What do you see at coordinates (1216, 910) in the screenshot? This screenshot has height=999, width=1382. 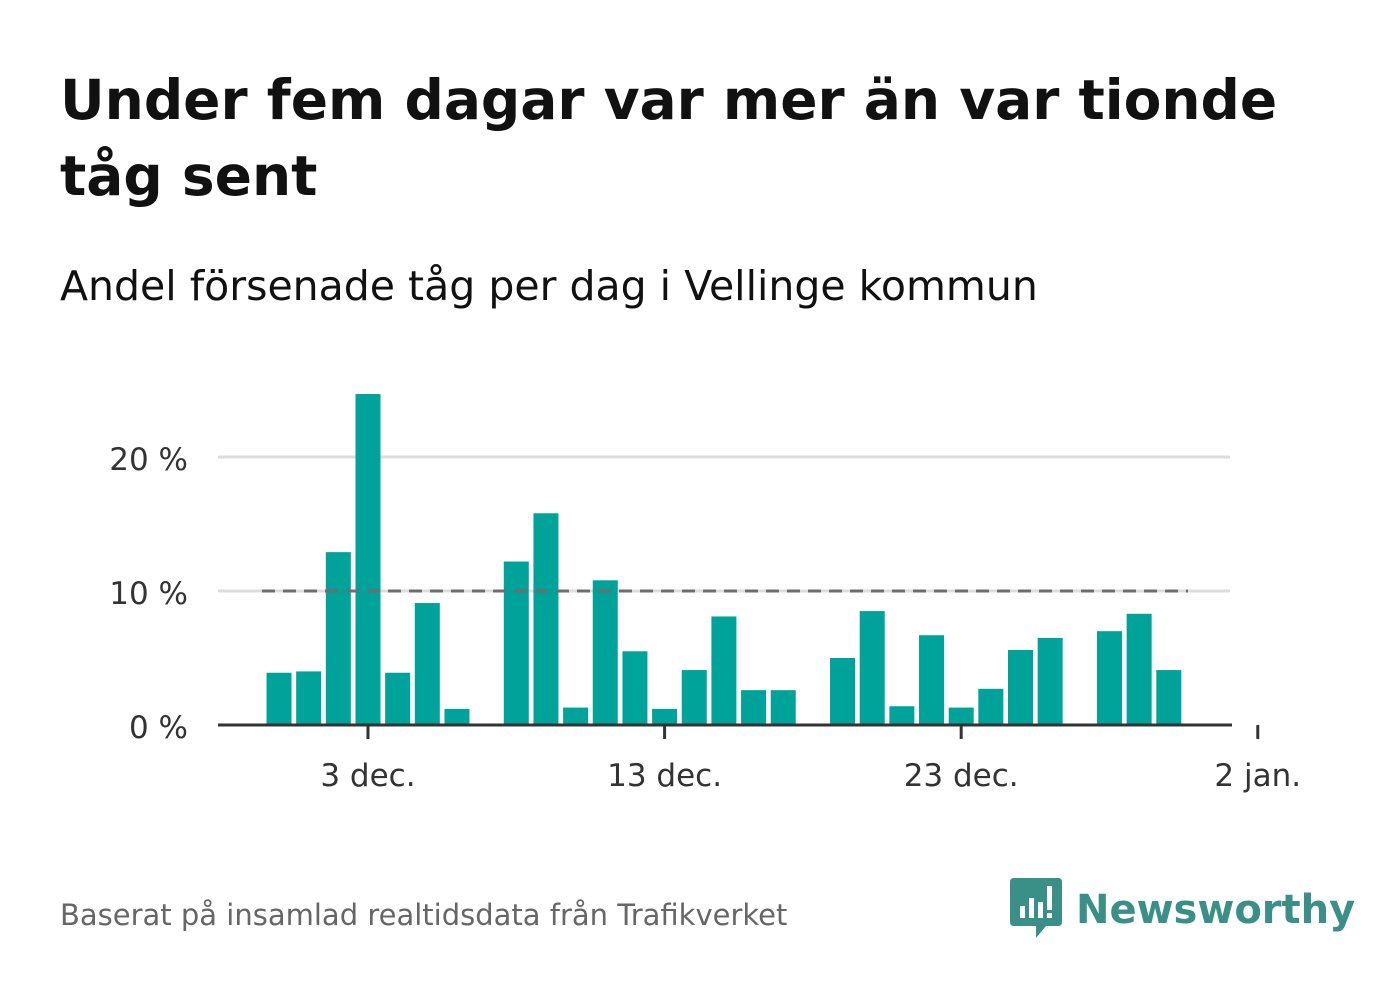 I see `brand-name: Newsworthy` at bounding box center [1216, 910].